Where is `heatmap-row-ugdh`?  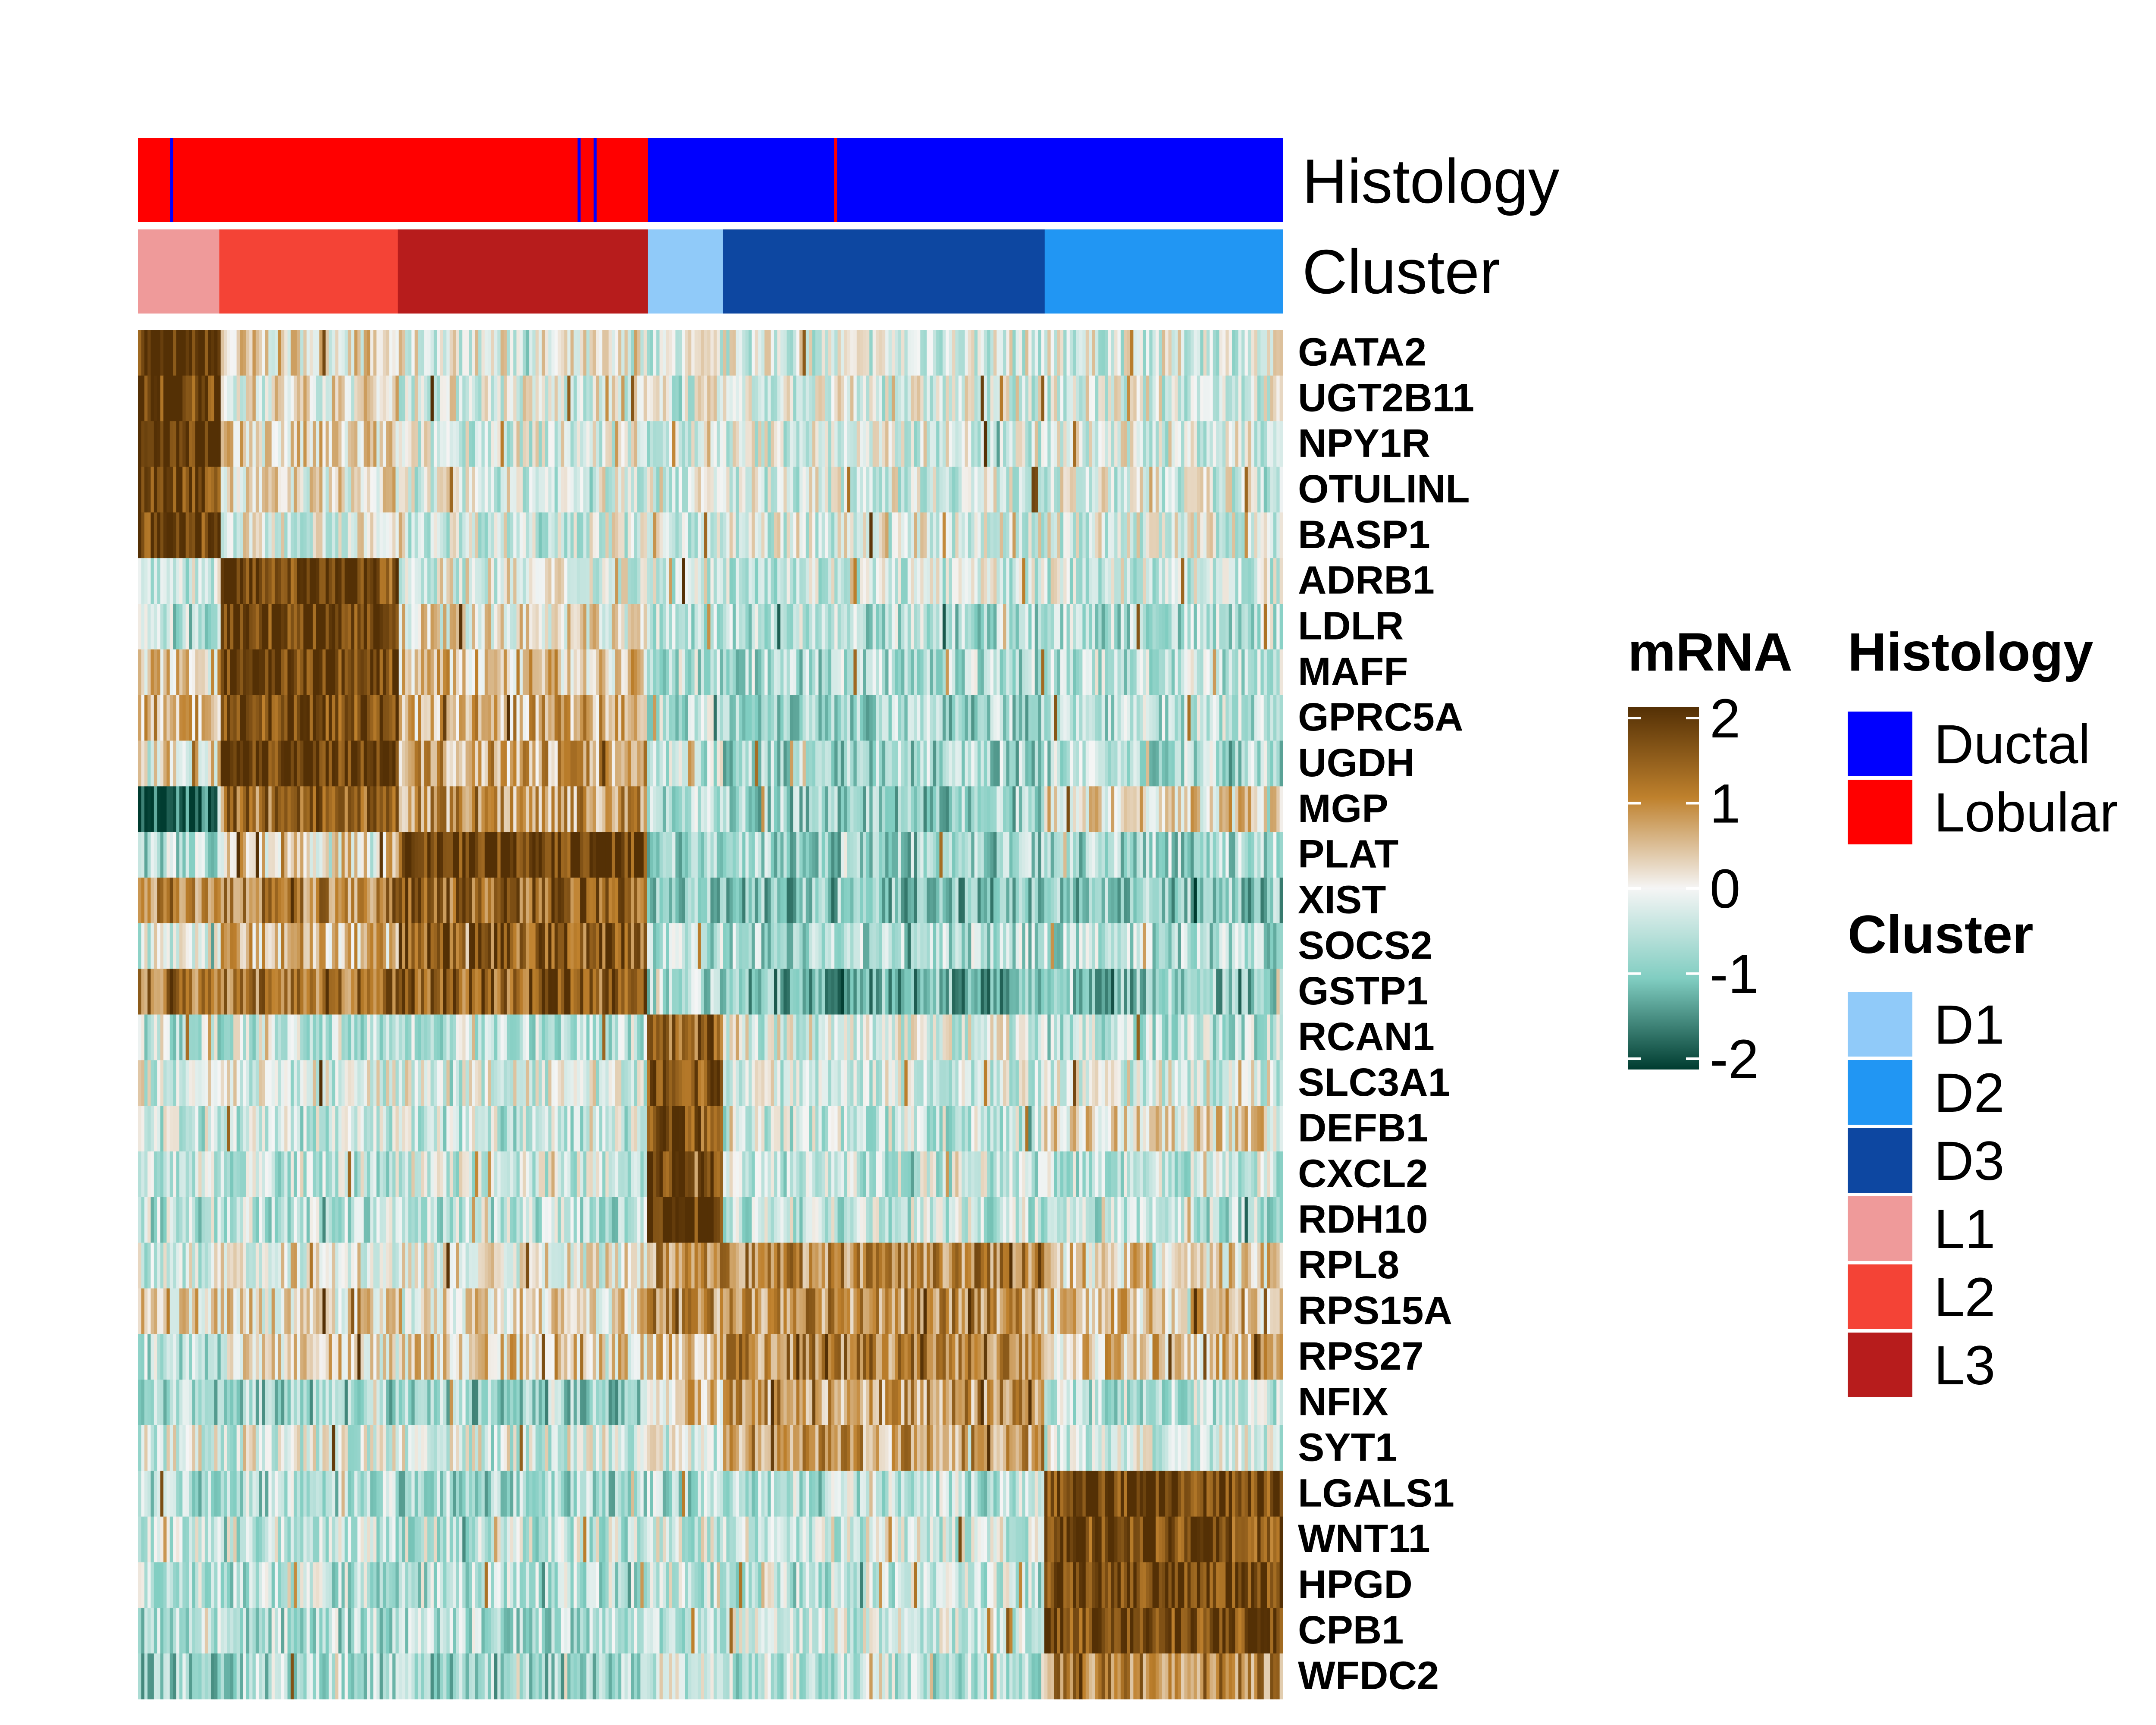 heatmap-row-ugdh is located at coordinates (710, 764).